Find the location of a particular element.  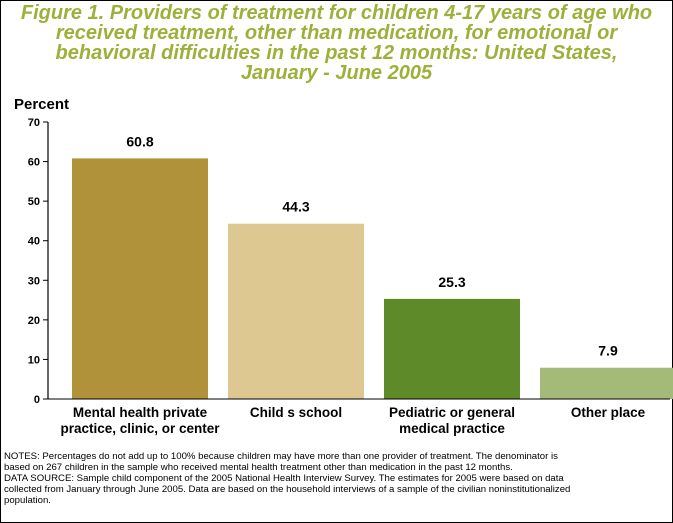

y-tick-label: 0 is located at coordinates (37, 400).